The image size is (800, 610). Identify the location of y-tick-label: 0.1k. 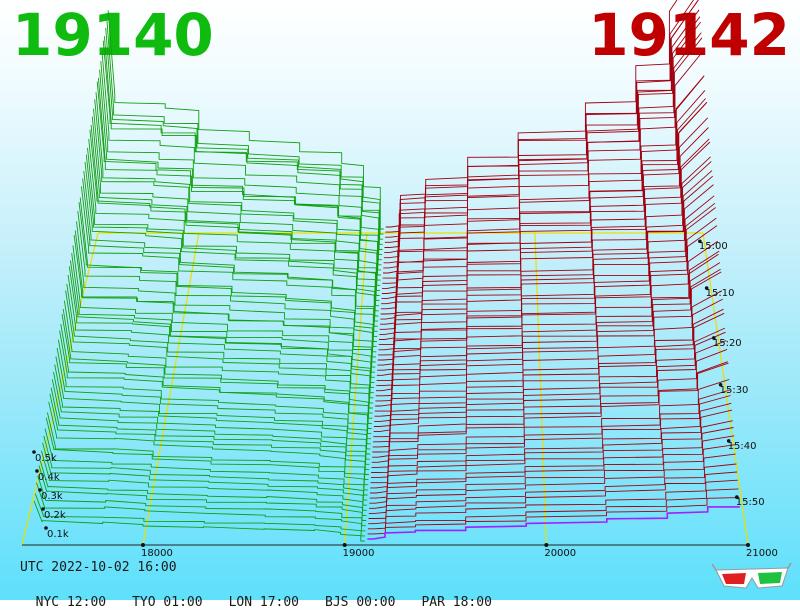
(58, 534).